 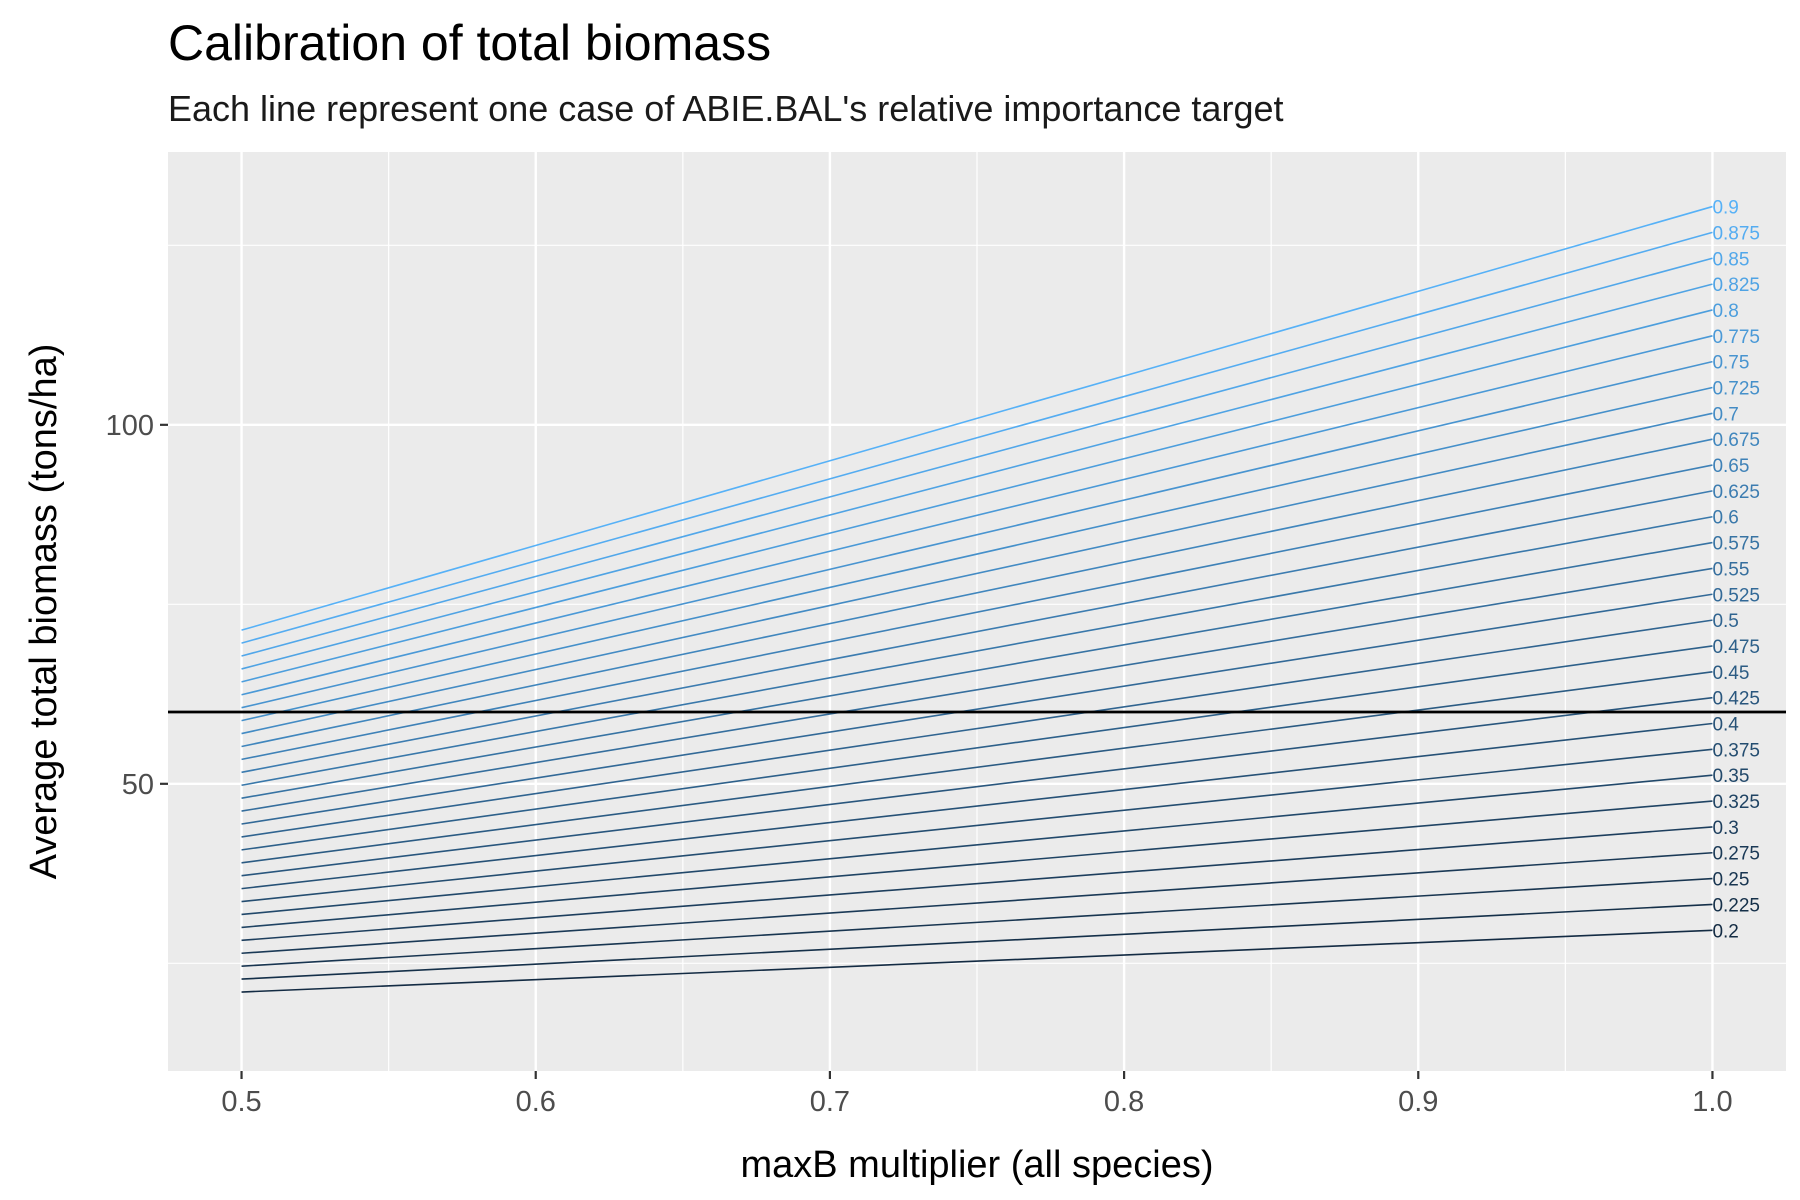 What do you see at coordinates (1725, 208) in the screenshot?
I see `series-label-0.9: 0.9` at bounding box center [1725, 208].